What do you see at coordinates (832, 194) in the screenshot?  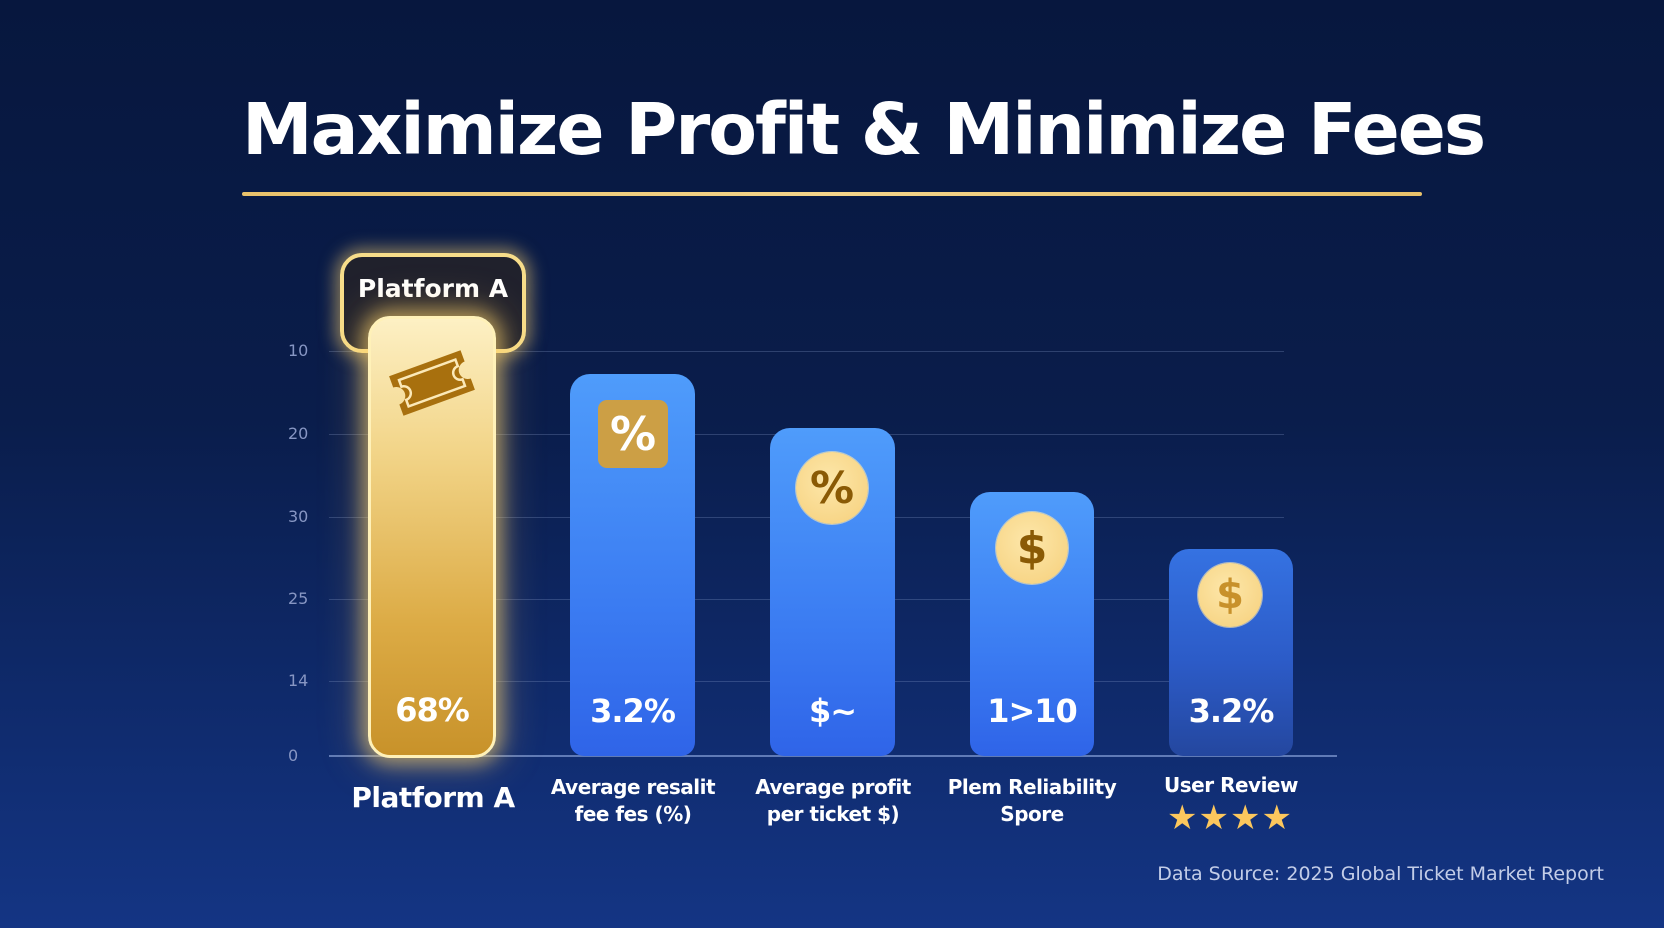 I see `title-underline` at bounding box center [832, 194].